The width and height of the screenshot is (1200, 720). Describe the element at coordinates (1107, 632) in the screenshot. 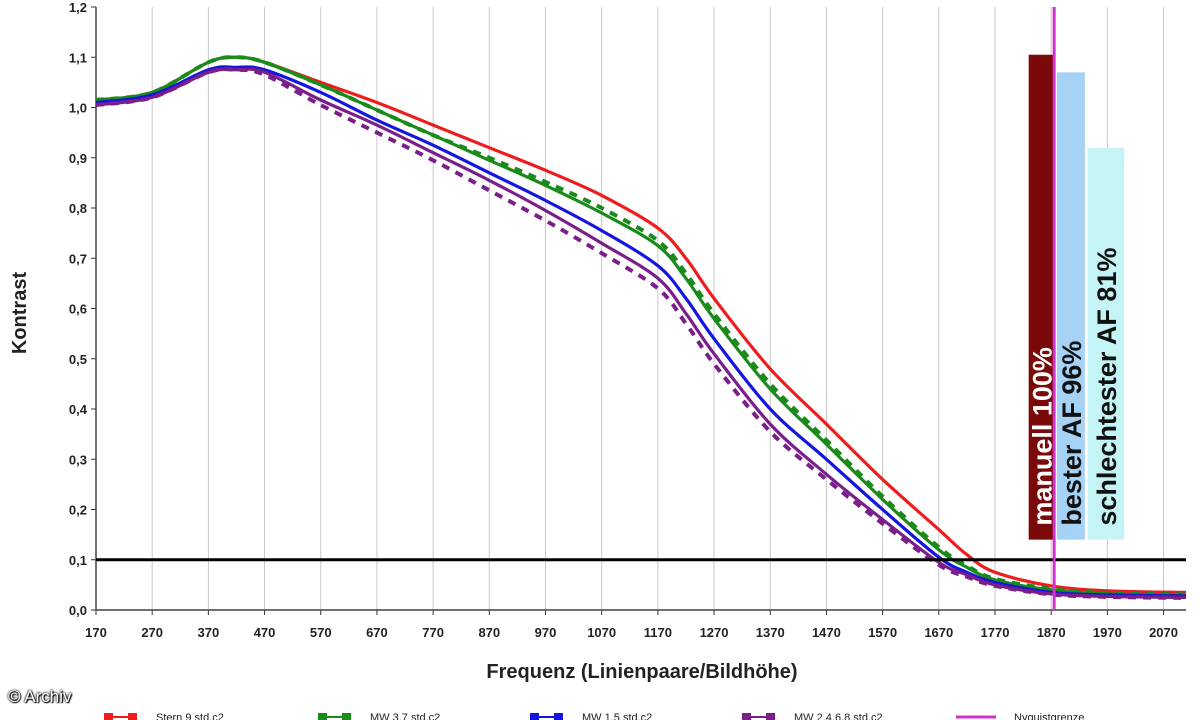

I see `x-tick-label: 1970` at that location.